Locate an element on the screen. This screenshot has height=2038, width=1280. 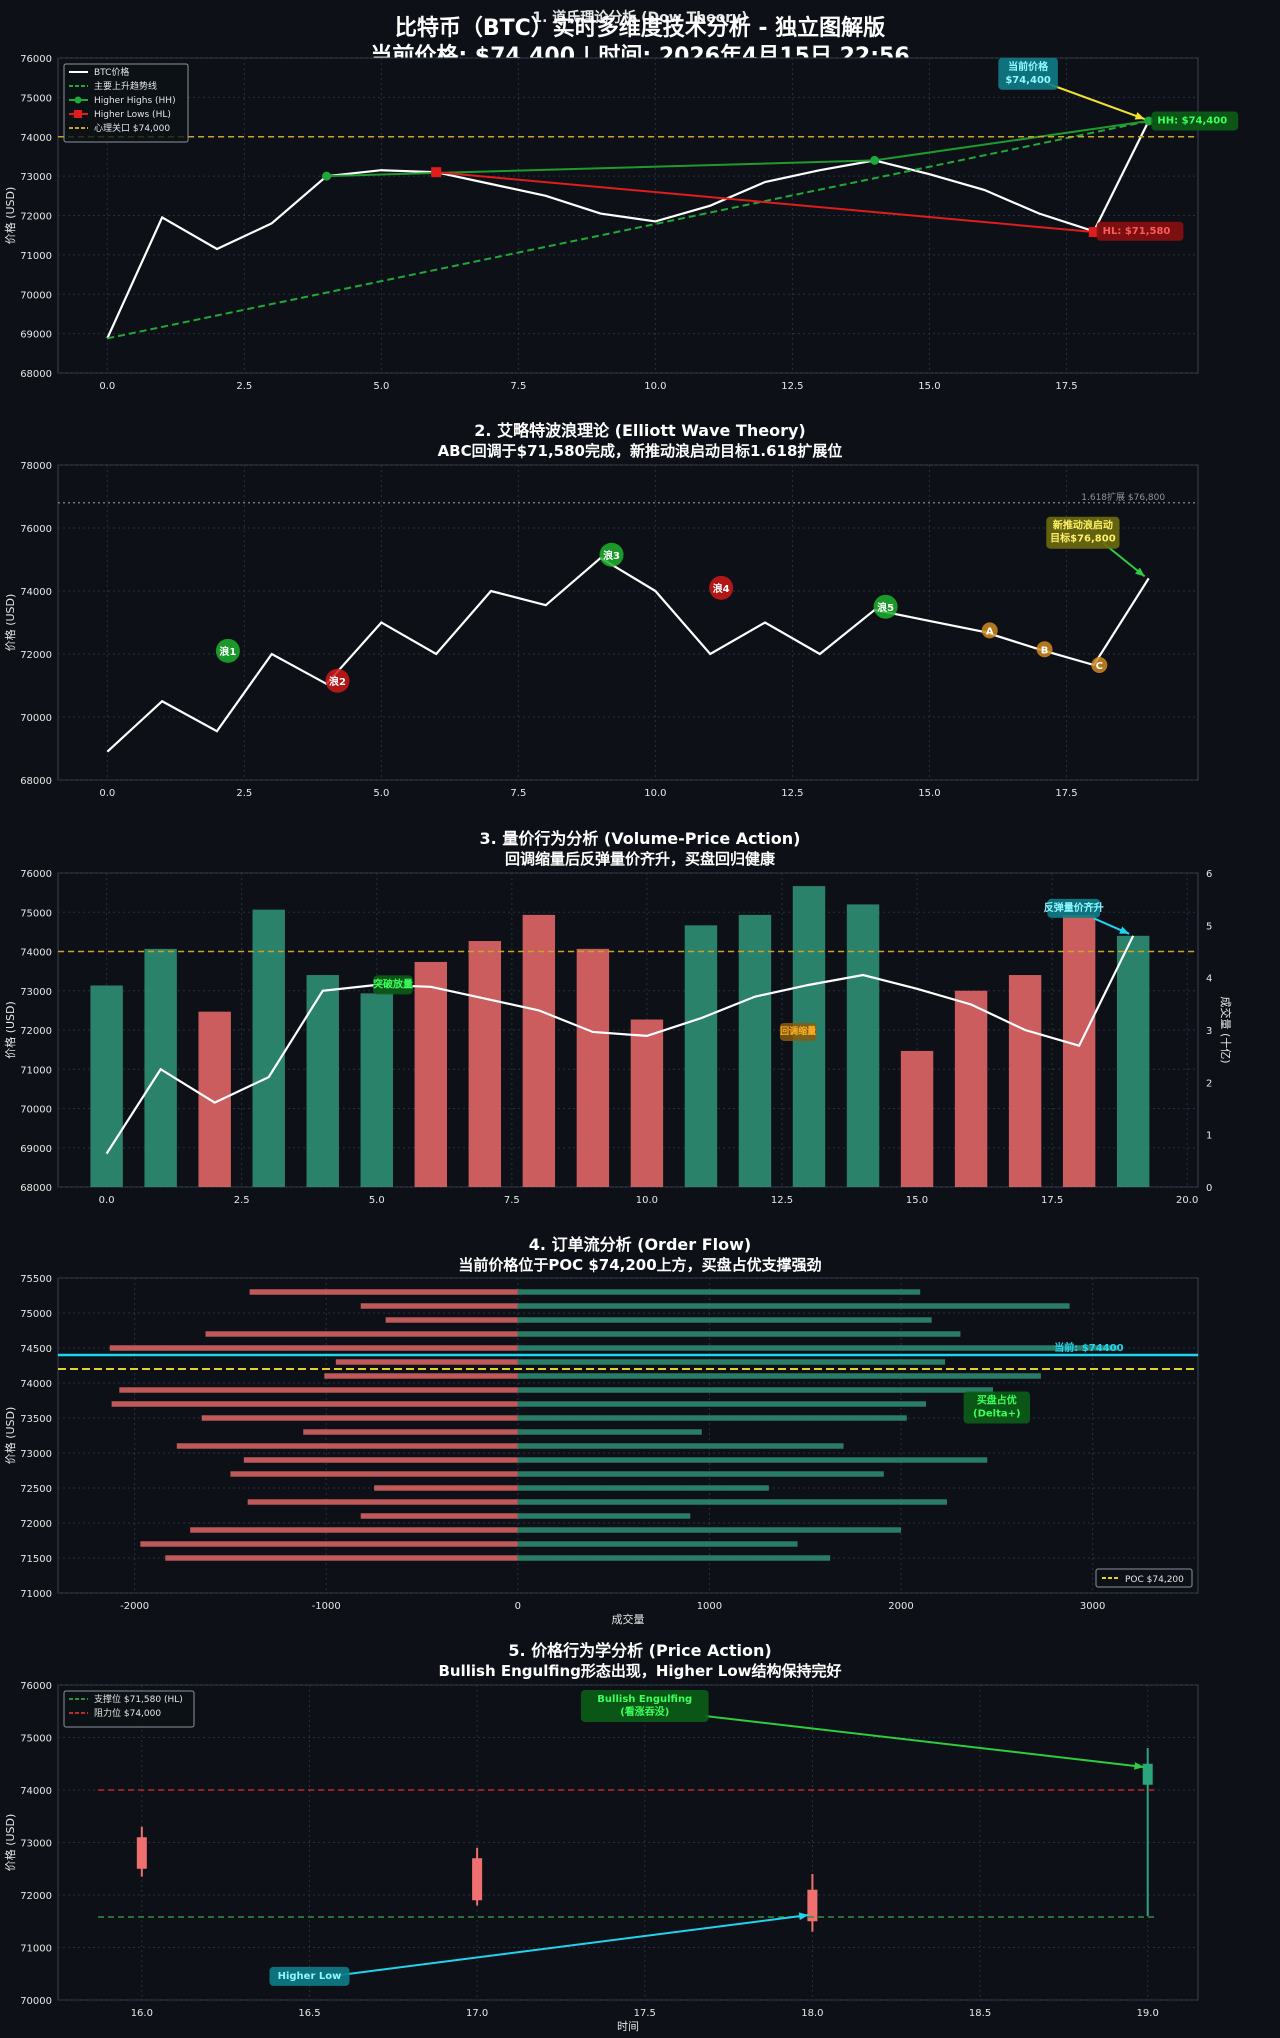
priceaction-annotation-1-arrow-head is located at coordinates (803, 1916).